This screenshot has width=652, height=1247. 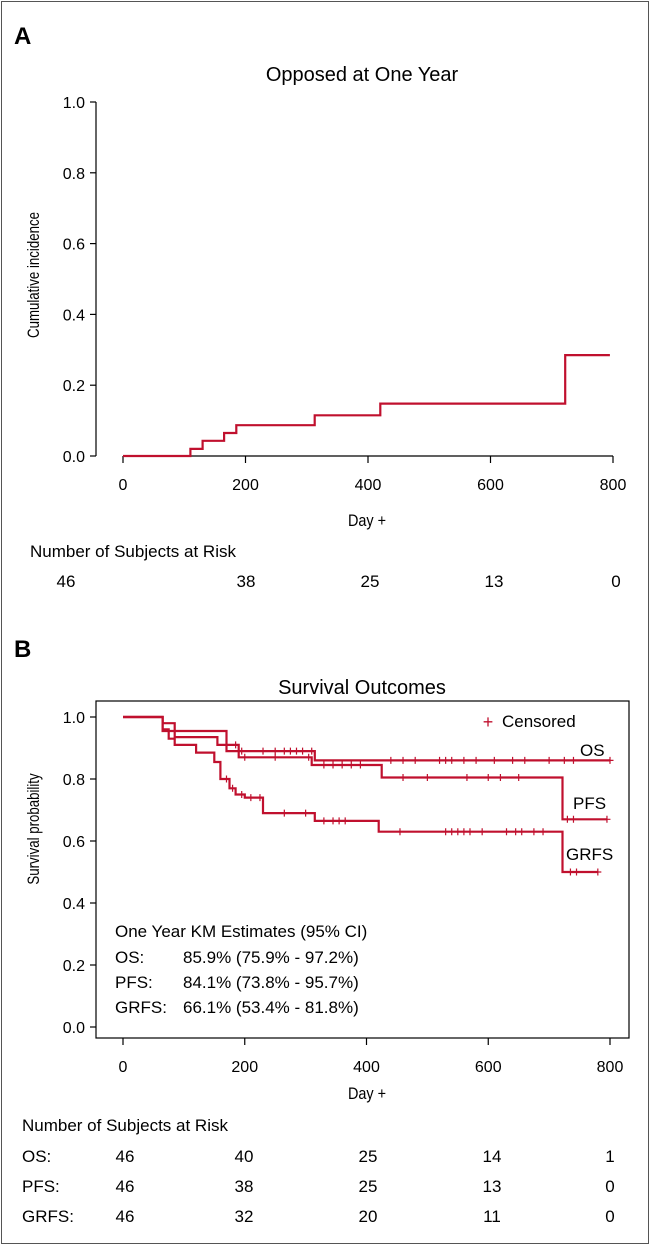 I want to click on panel-b-y-ticks: 0.0 0.2 0.4 0.6 0.8 1.0, so click(x=79, y=873).